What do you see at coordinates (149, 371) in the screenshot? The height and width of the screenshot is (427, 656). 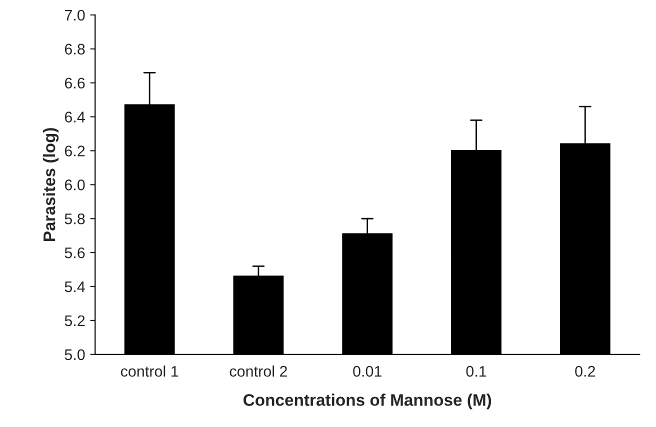 I see `x-tick-label: control 1` at bounding box center [149, 371].